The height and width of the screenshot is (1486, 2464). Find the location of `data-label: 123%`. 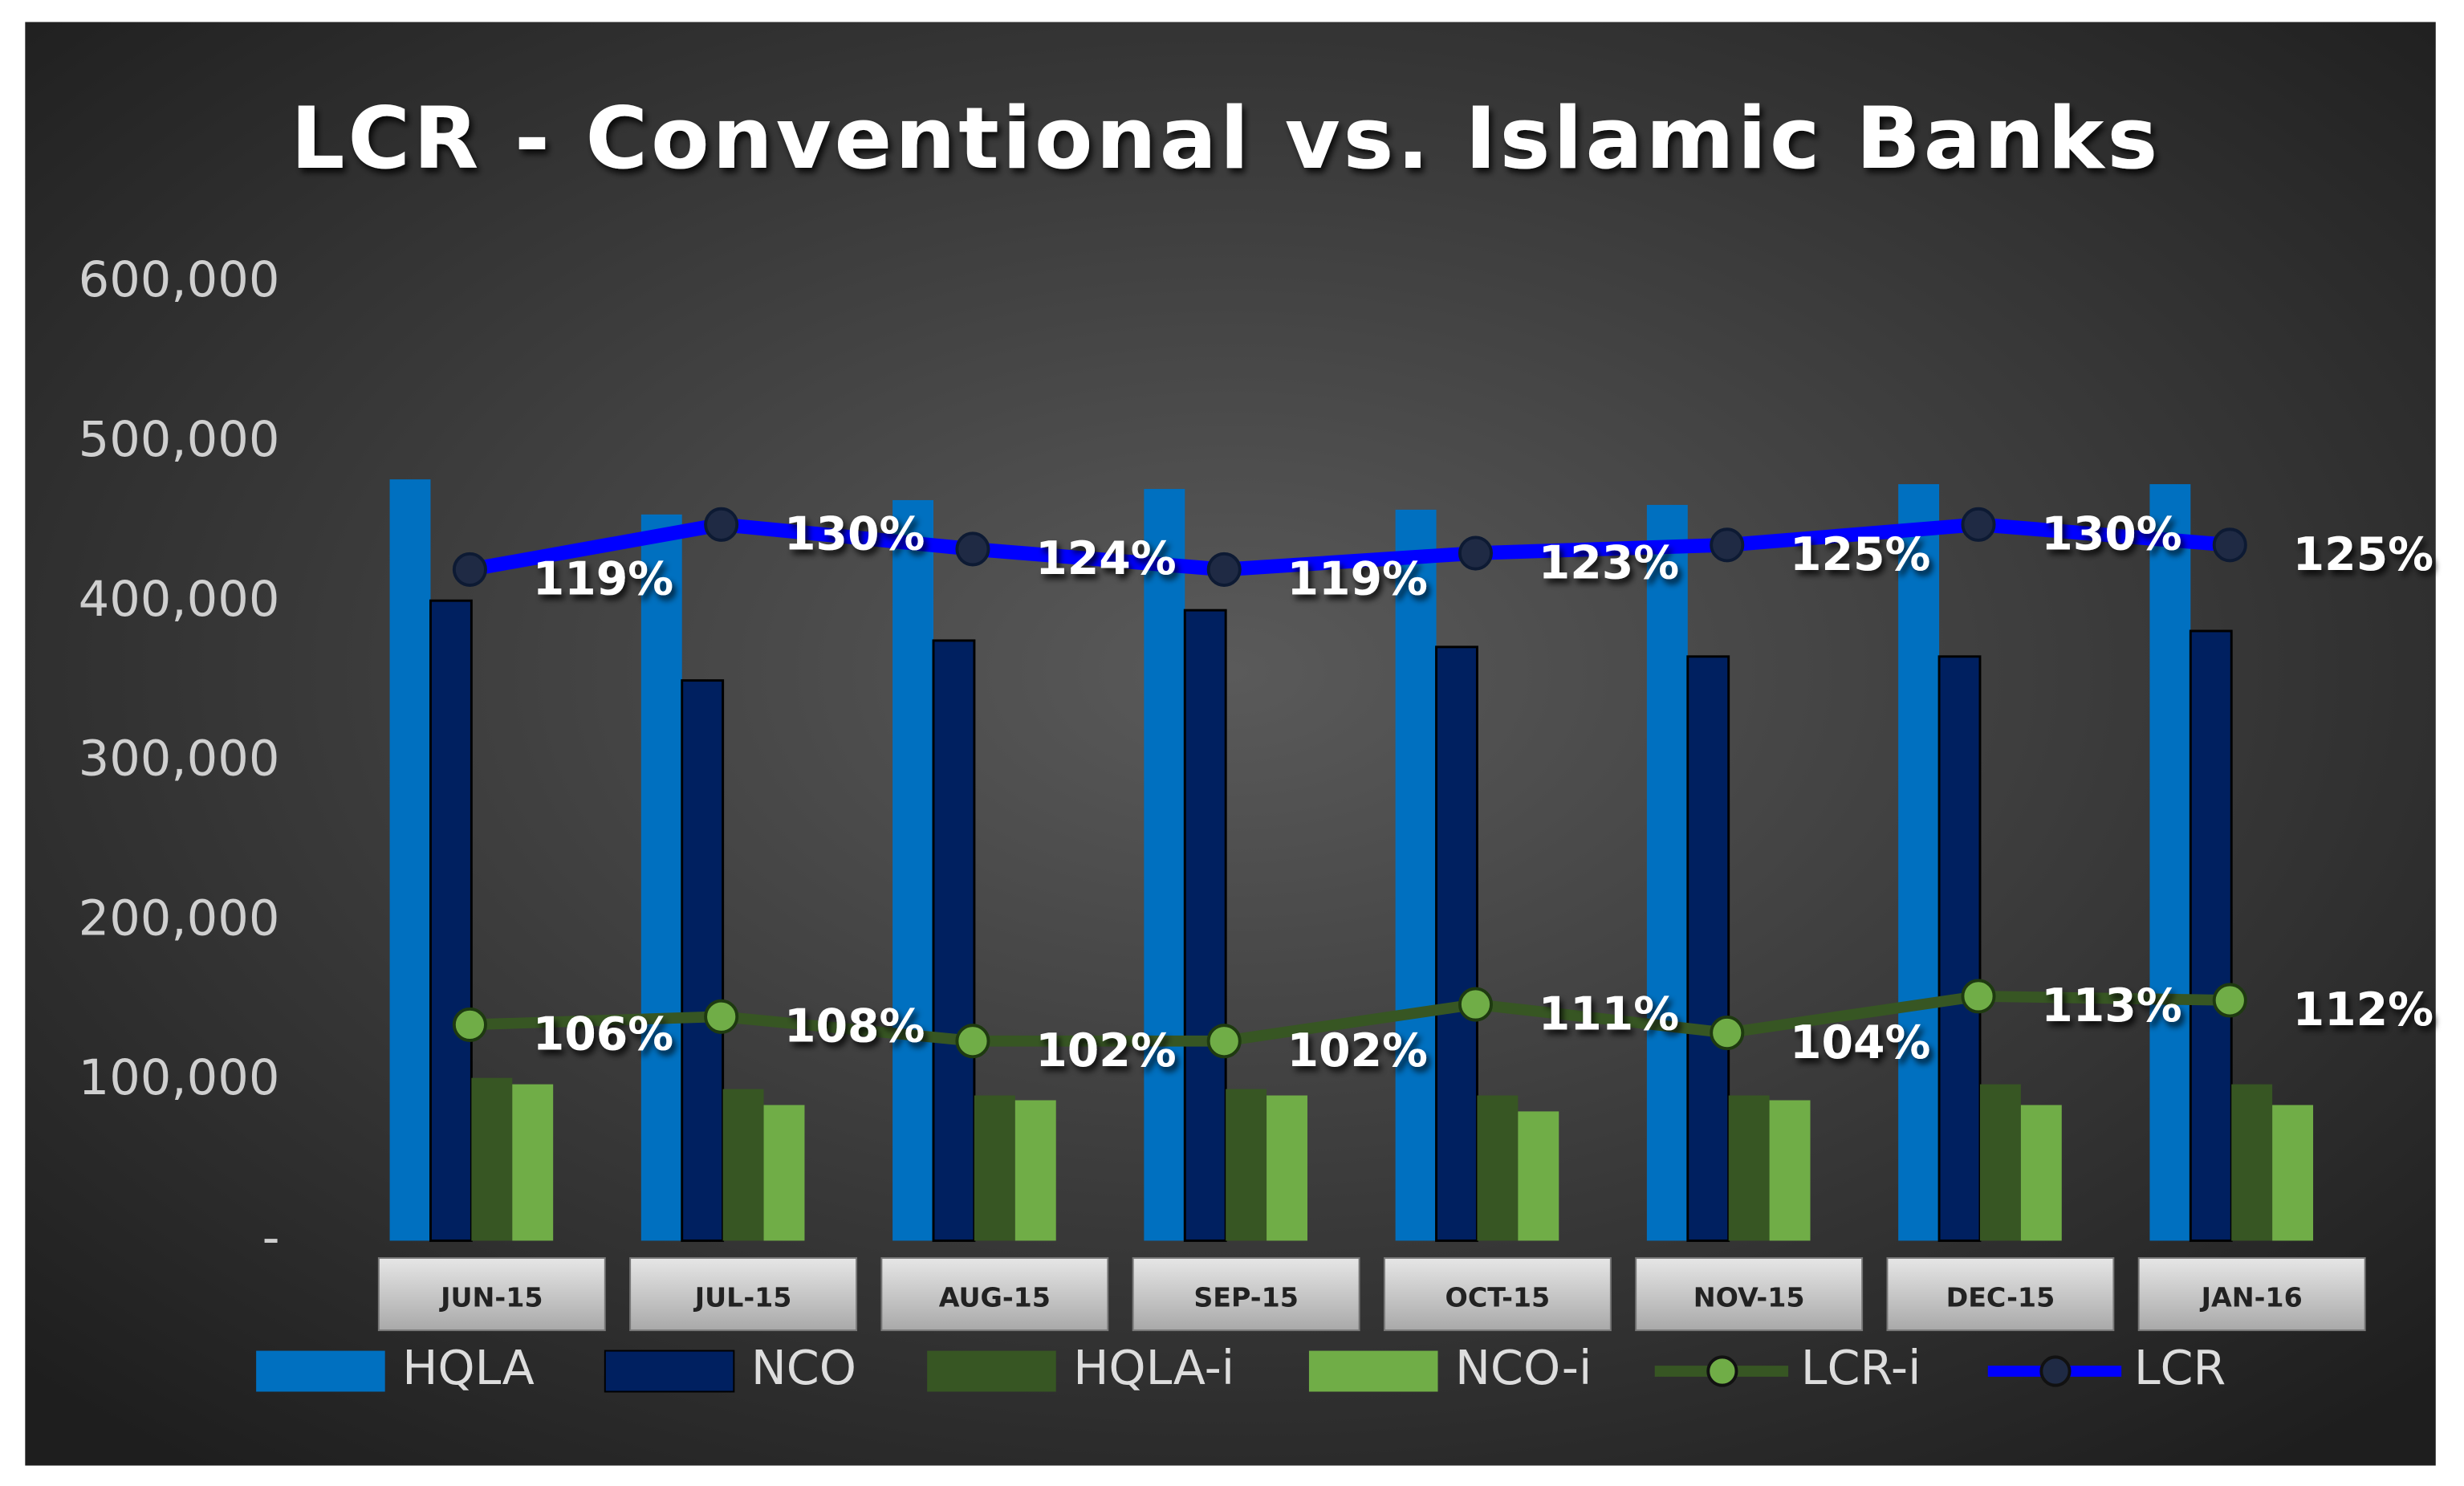

data-label: 123% is located at coordinates (1609, 562).